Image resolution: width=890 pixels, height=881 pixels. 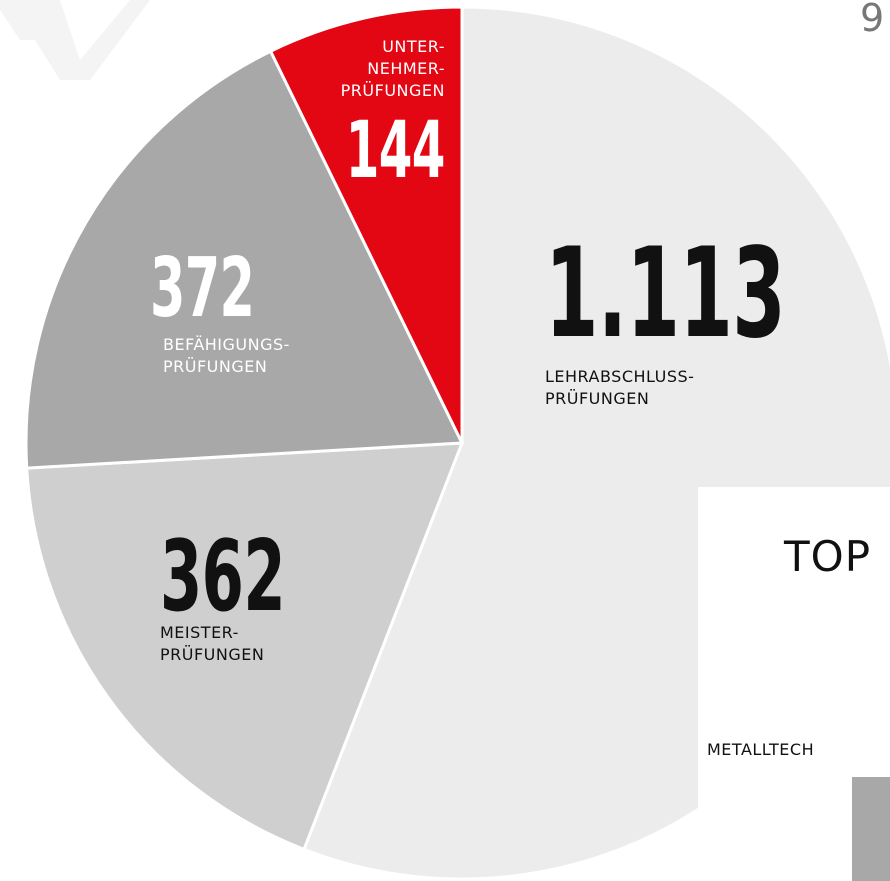 I want to click on logo, so click(x=75, y=40).